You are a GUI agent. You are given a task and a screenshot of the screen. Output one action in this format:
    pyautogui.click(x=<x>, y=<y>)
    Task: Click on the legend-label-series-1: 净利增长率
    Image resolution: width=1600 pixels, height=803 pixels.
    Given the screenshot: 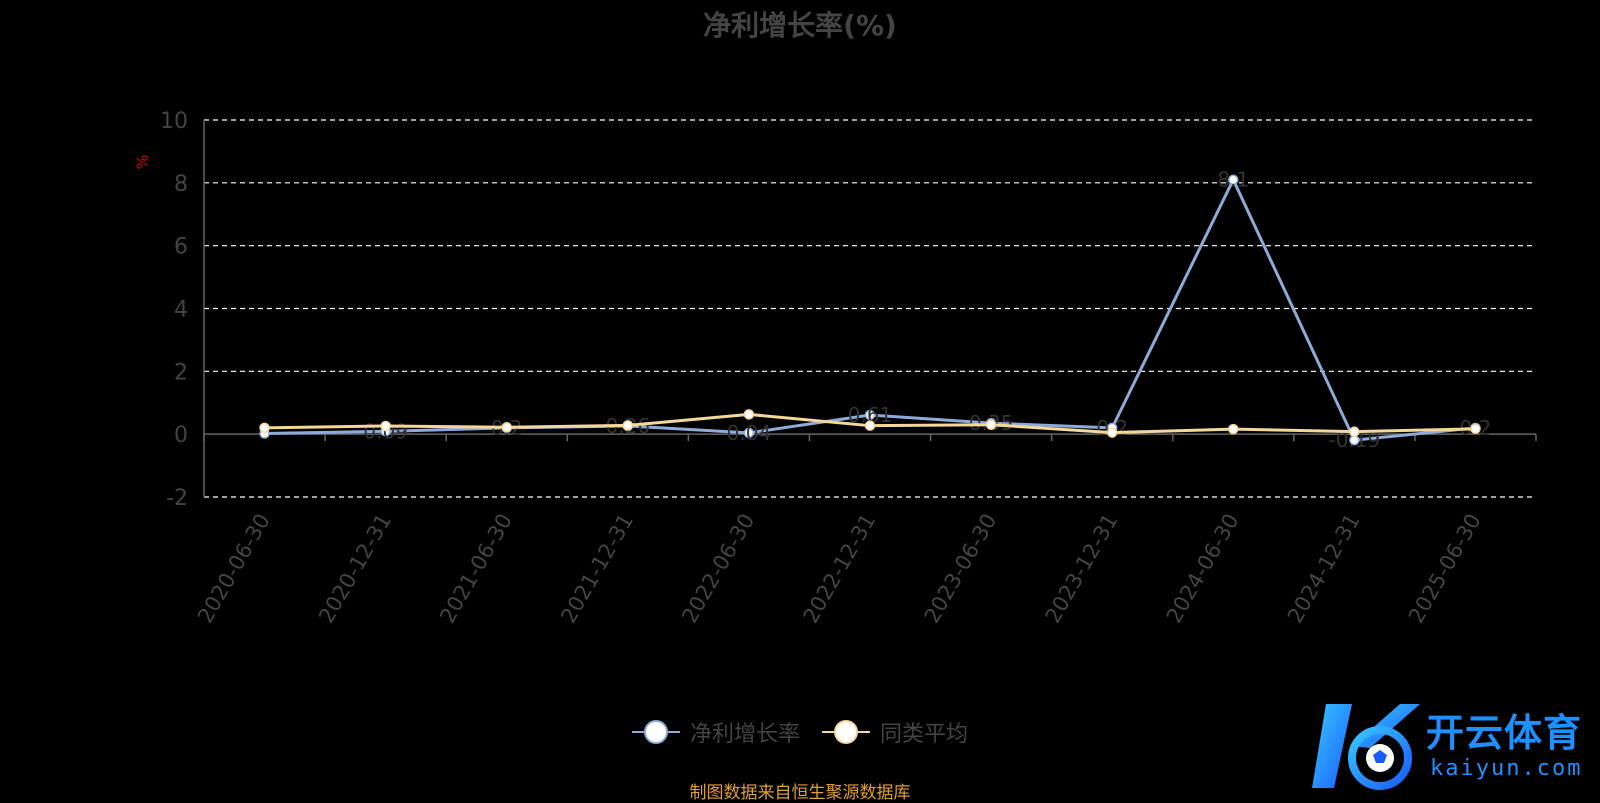 What is the action you would take?
    pyautogui.click(x=744, y=734)
    